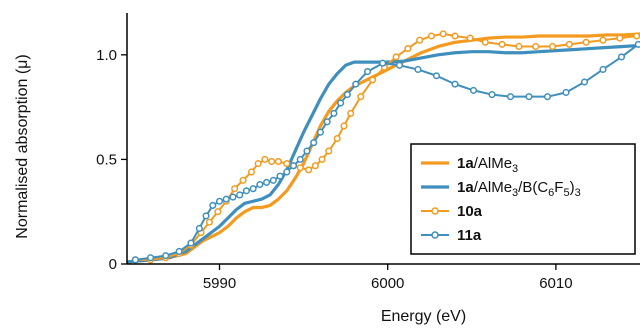 The height and width of the screenshot is (329, 640). What do you see at coordinates (452, 211) in the screenshot?
I see `legend-entry: 10a` at bounding box center [452, 211].